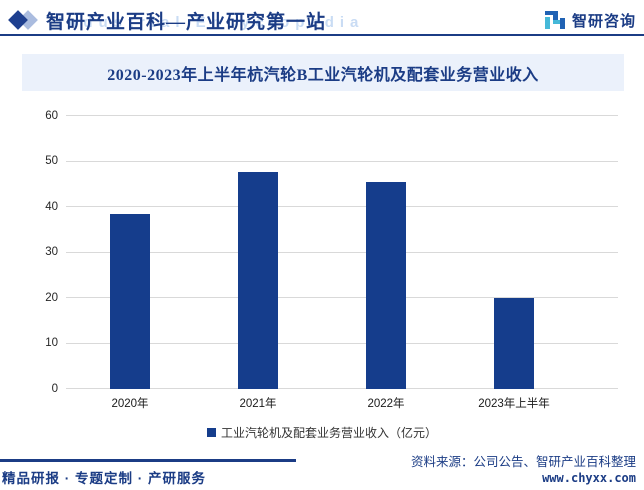  I want to click on y-tick-label: 10, so click(51, 342).